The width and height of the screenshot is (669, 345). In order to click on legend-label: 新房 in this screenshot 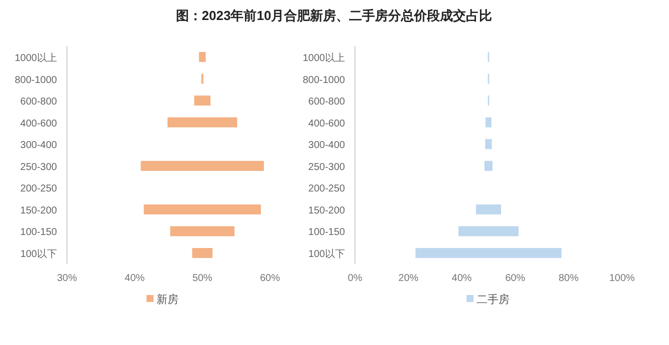, I will do `click(167, 299)`.